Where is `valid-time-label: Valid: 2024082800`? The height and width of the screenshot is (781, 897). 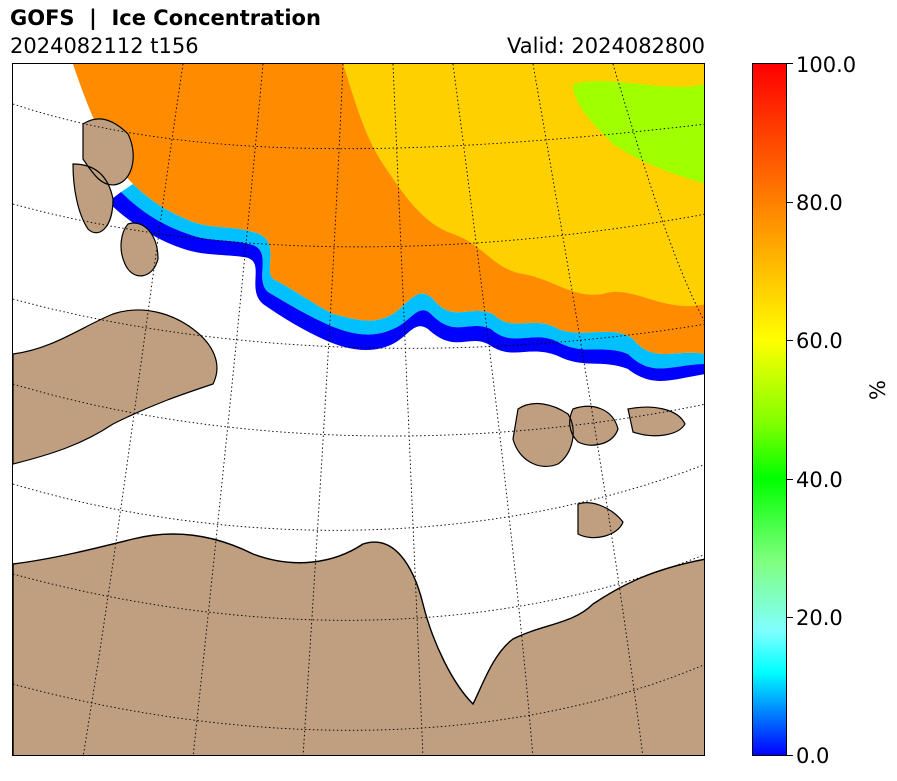 valid-time-label: Valid: 2024082800 is located at coordinates (606, 46).